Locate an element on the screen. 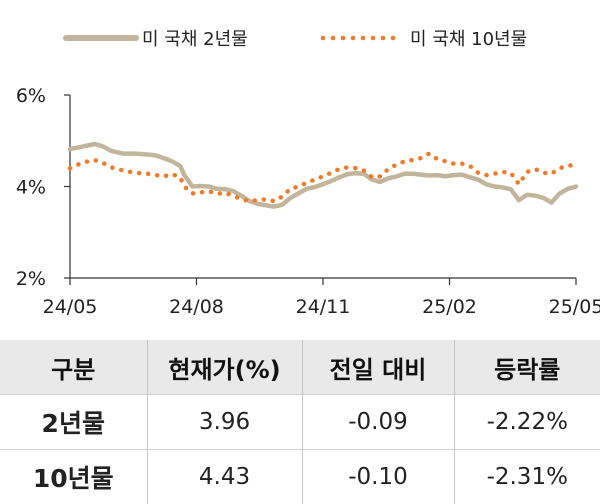 This screenshot has height=504, width=600. row-rate: -2.31% is located at coordinates (527, 476).